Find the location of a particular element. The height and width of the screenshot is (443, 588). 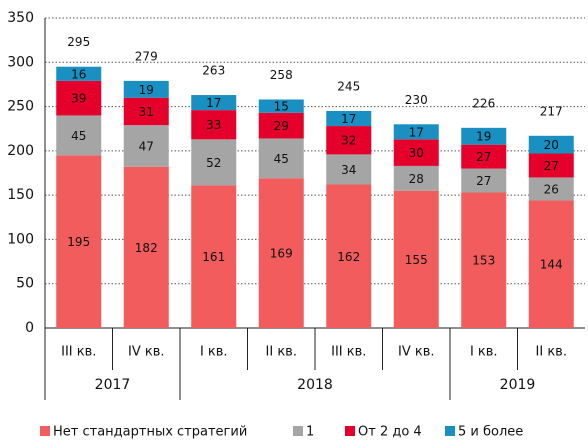

value-label: 161 is located at coordinates (213, 257).